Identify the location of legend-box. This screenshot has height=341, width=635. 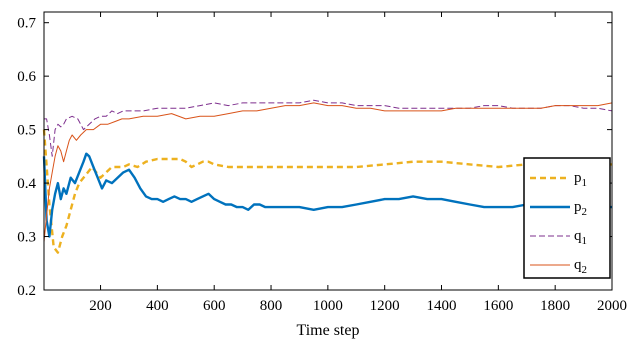
(567, 218).